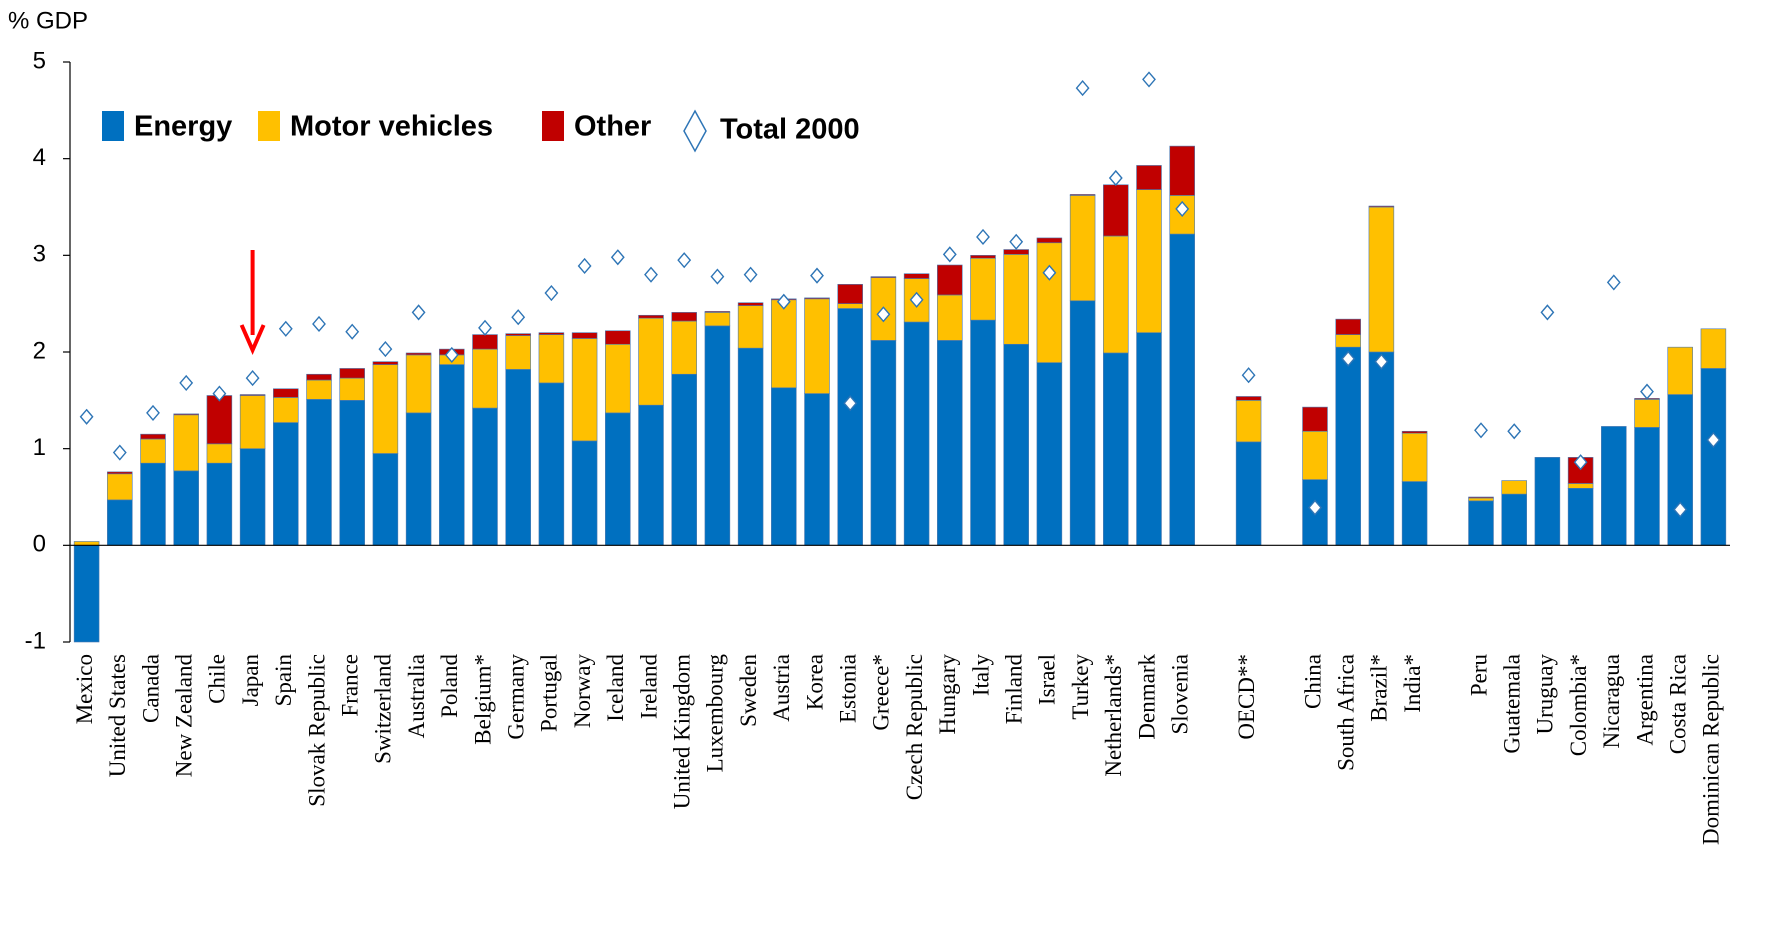 Image resolution: width=1780 pixels, height=929 pixels. Describe the element at coordinates (1113, 715) in the screenshot. I see `x-tick-label: Netherlands*` at that location.